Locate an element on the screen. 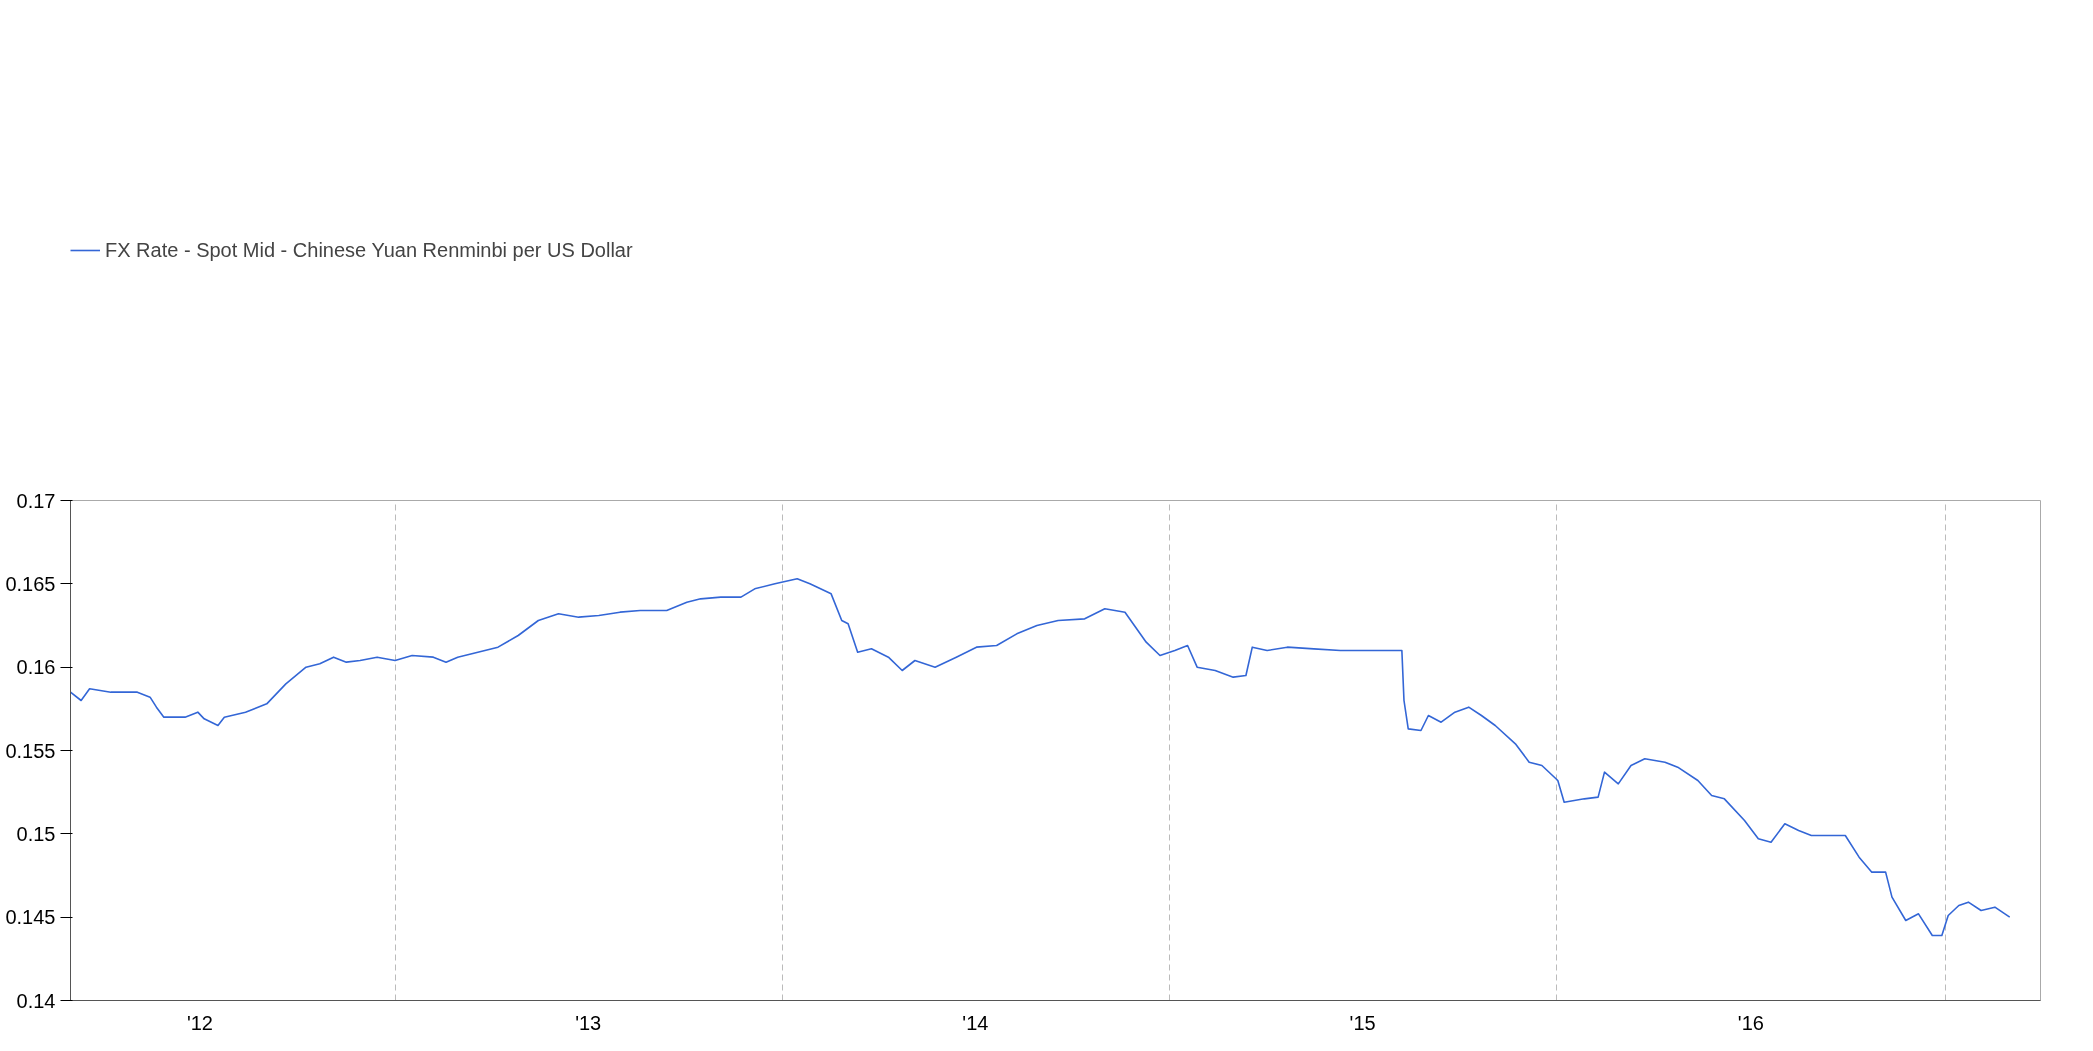 This screenshot has height=1051, width=2093. y-tick-label: 0.165 is located at coordinates (30, 583).